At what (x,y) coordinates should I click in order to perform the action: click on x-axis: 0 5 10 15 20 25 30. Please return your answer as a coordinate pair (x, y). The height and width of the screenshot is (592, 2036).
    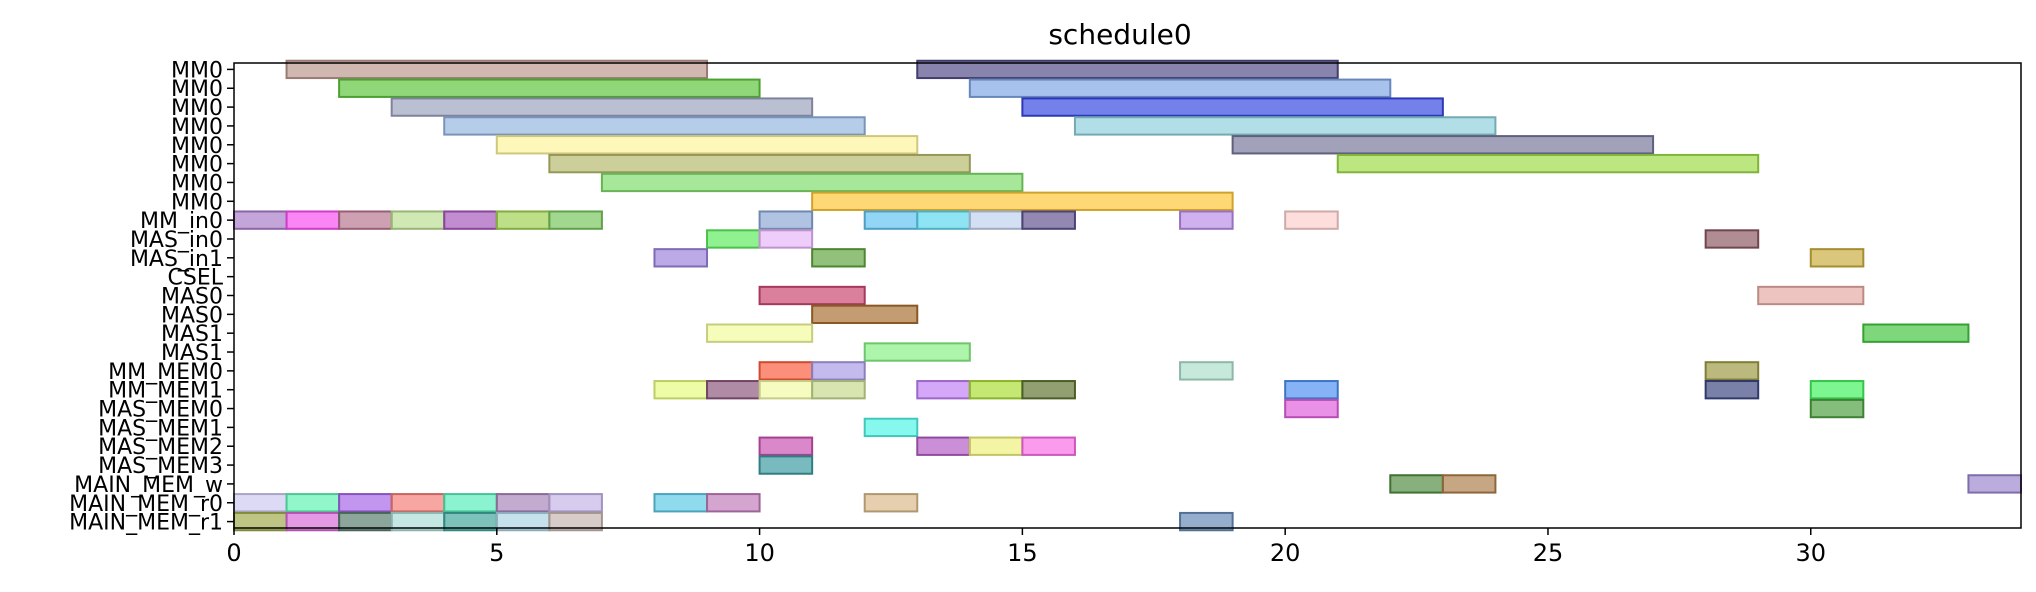
    Looking at the image, I should click on (1026, 547).